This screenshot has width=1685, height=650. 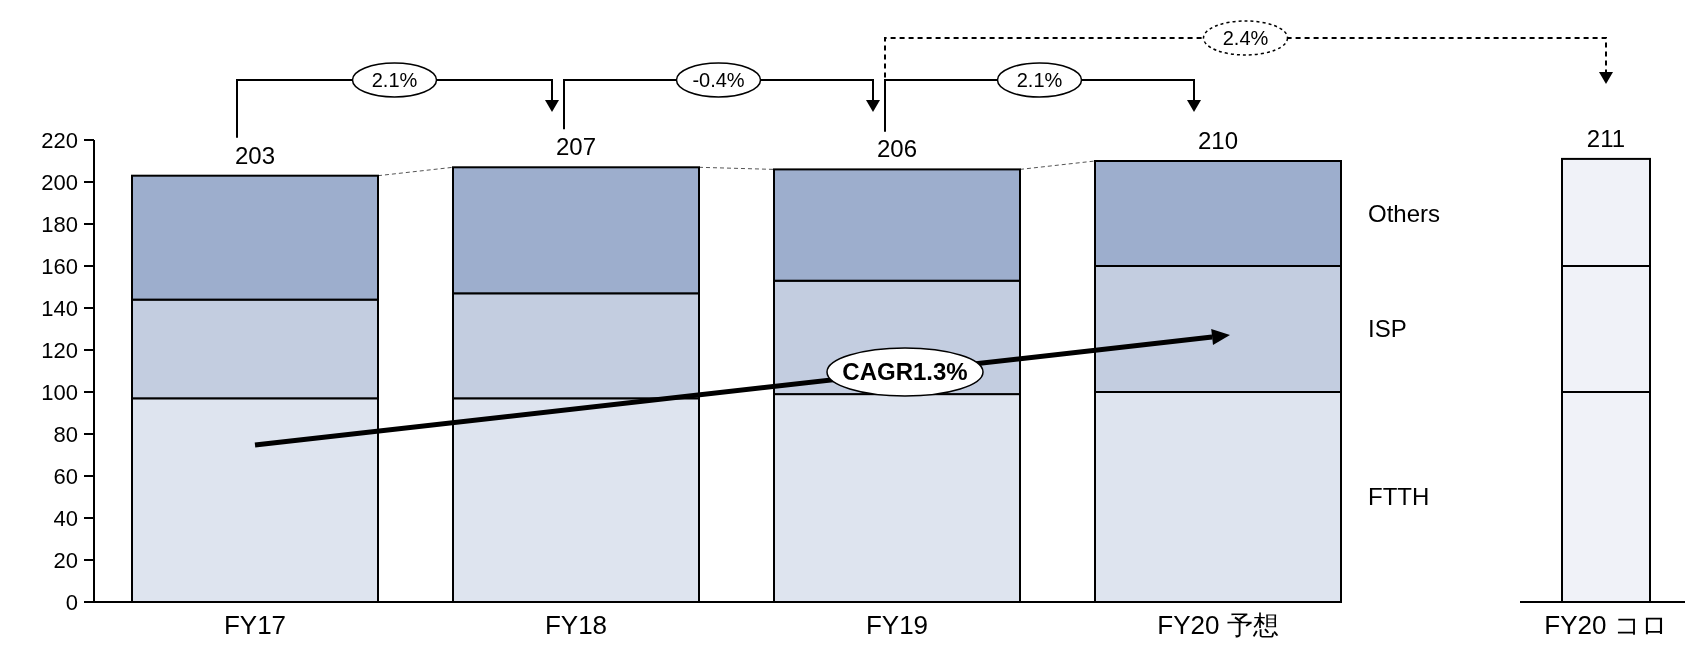 What do you see at coordinates (897, 625) in the screenshot?
I see `x-tick-label: FY19` at bounding box center [897, 625].